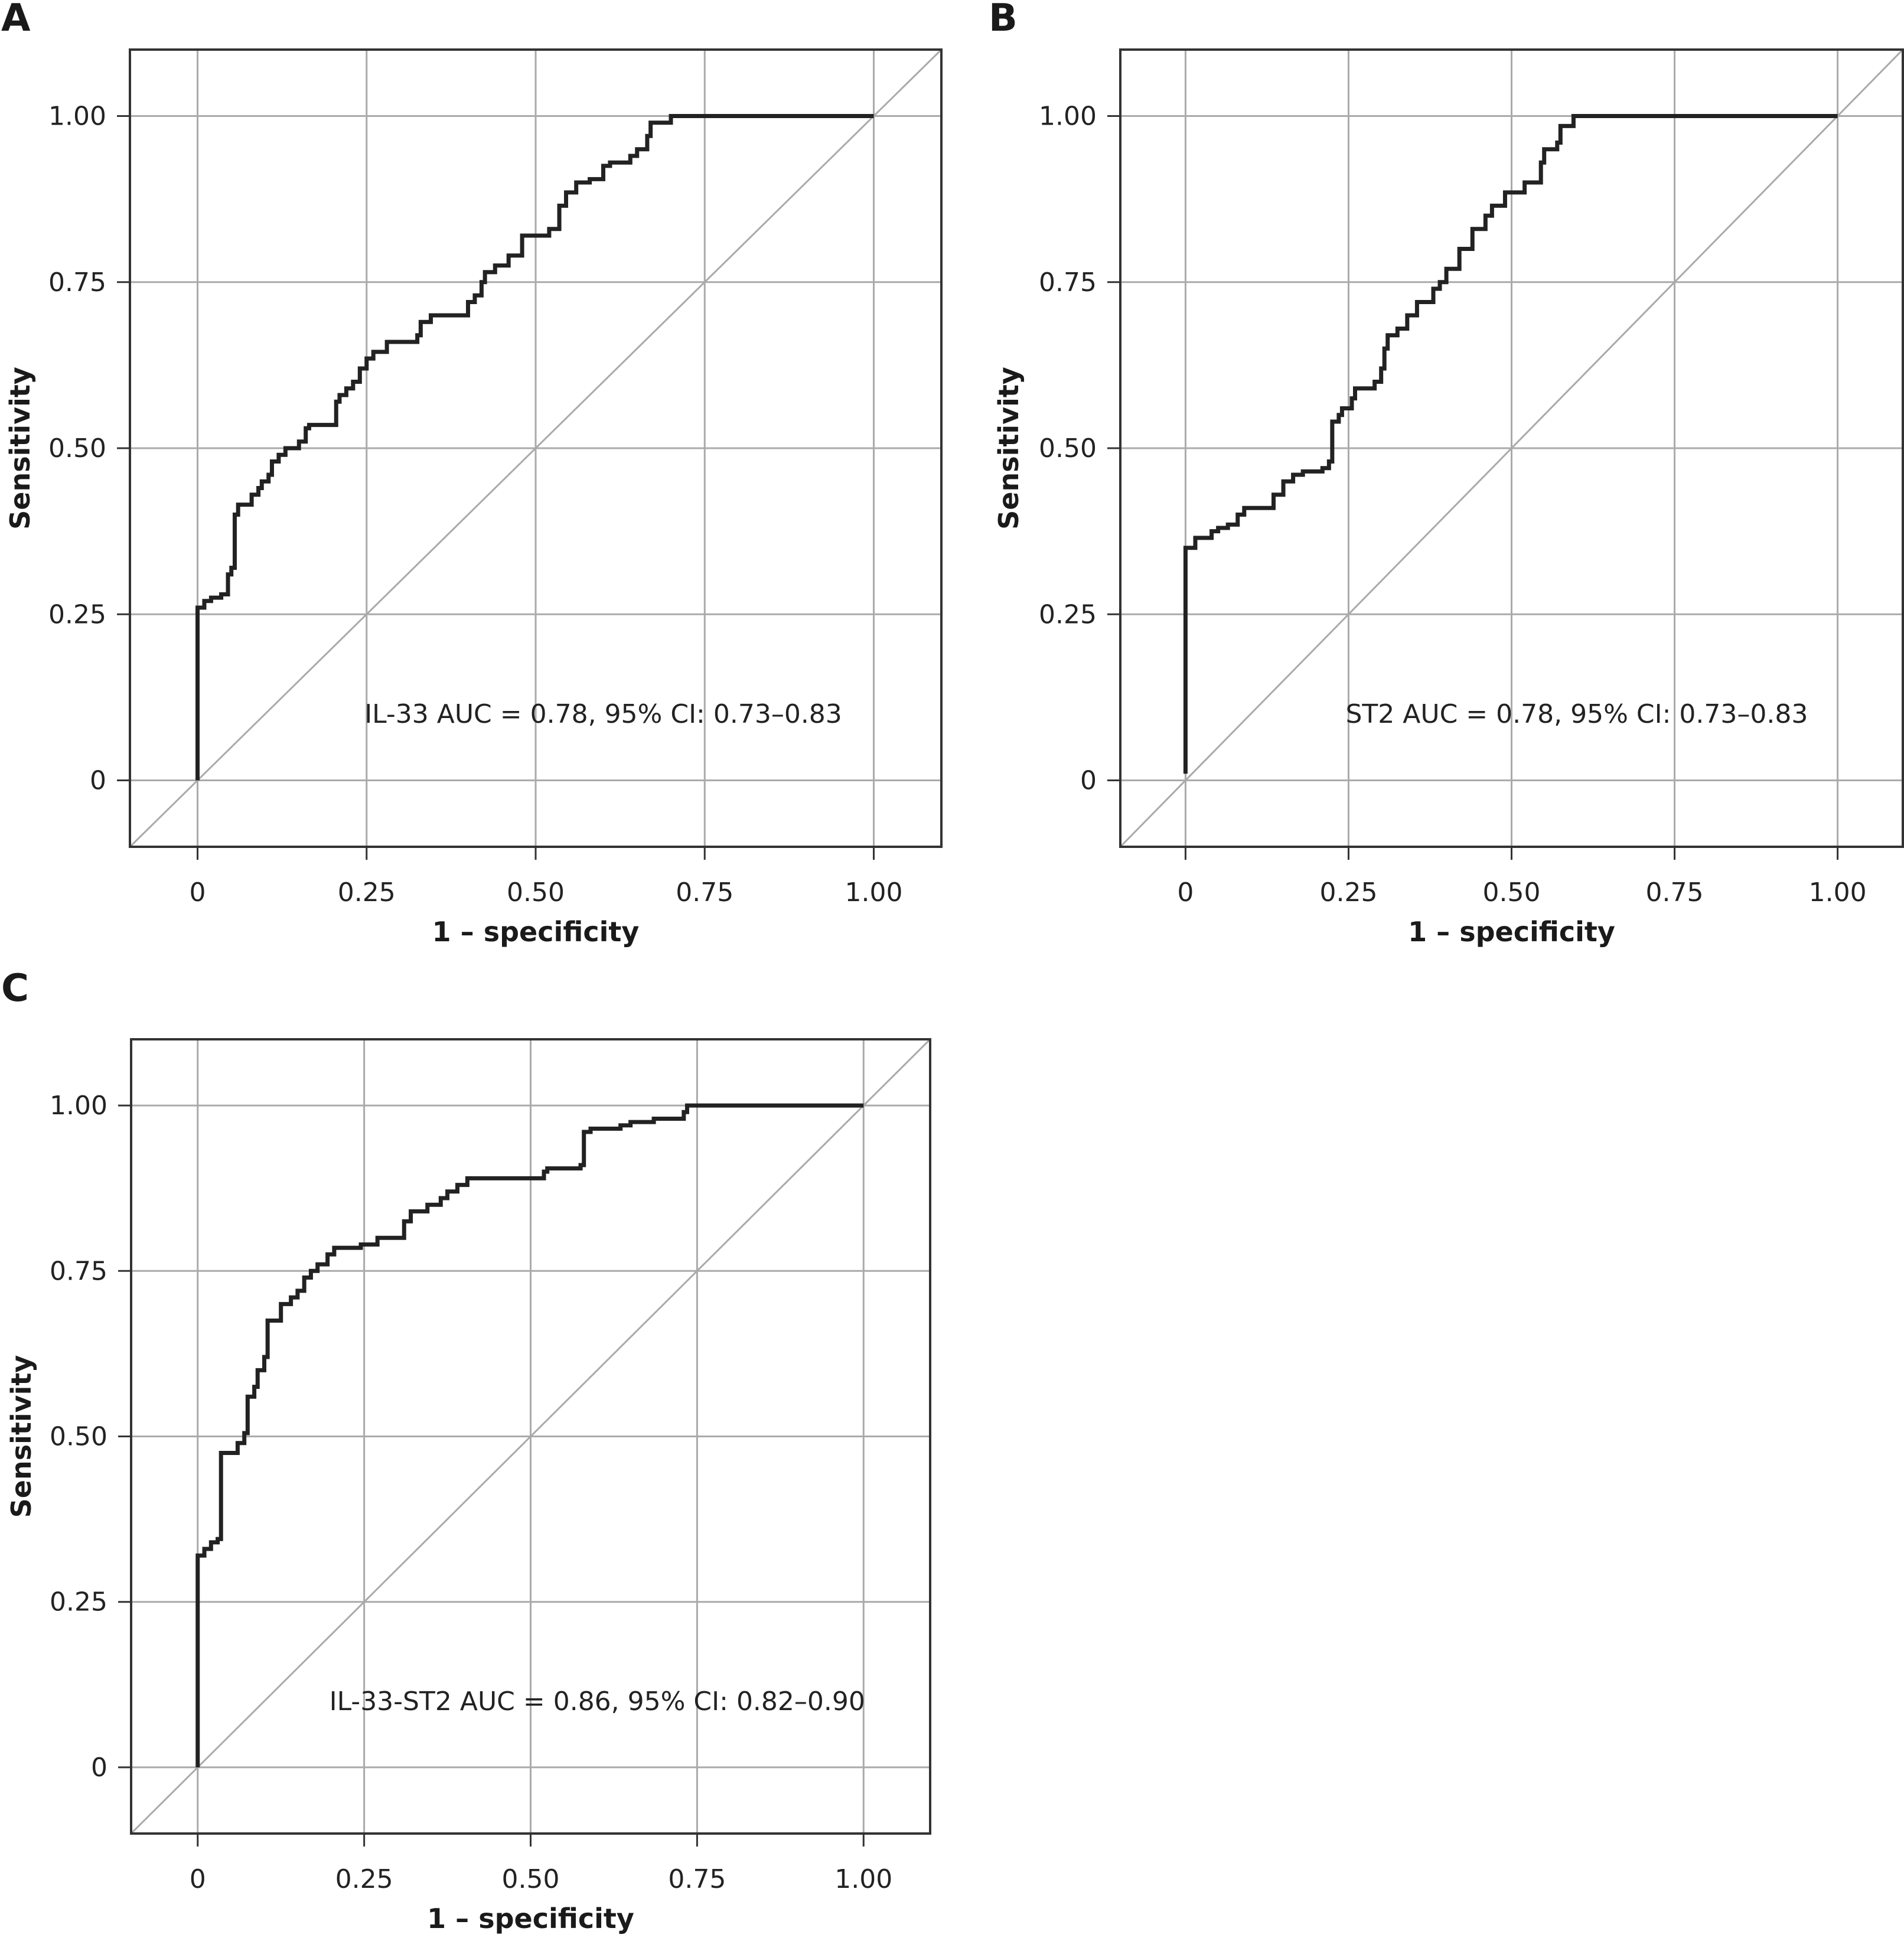  Describe the element at coordinates (597, 1701) in the screenshot. I see `auc-annotation: IL-33-ST2 AUC = 0.86, 95% CI: 0.82–0.90` at that location.